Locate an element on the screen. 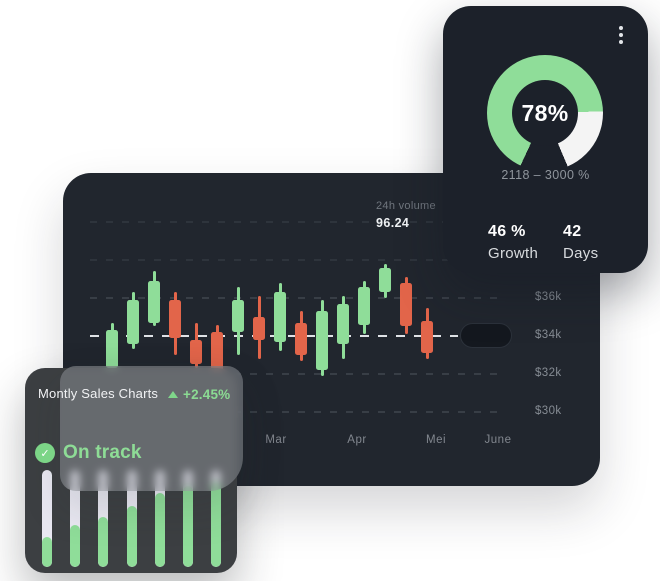 The image size is (660, 581). pill-toggle-button is located at coordinates (486, 335).